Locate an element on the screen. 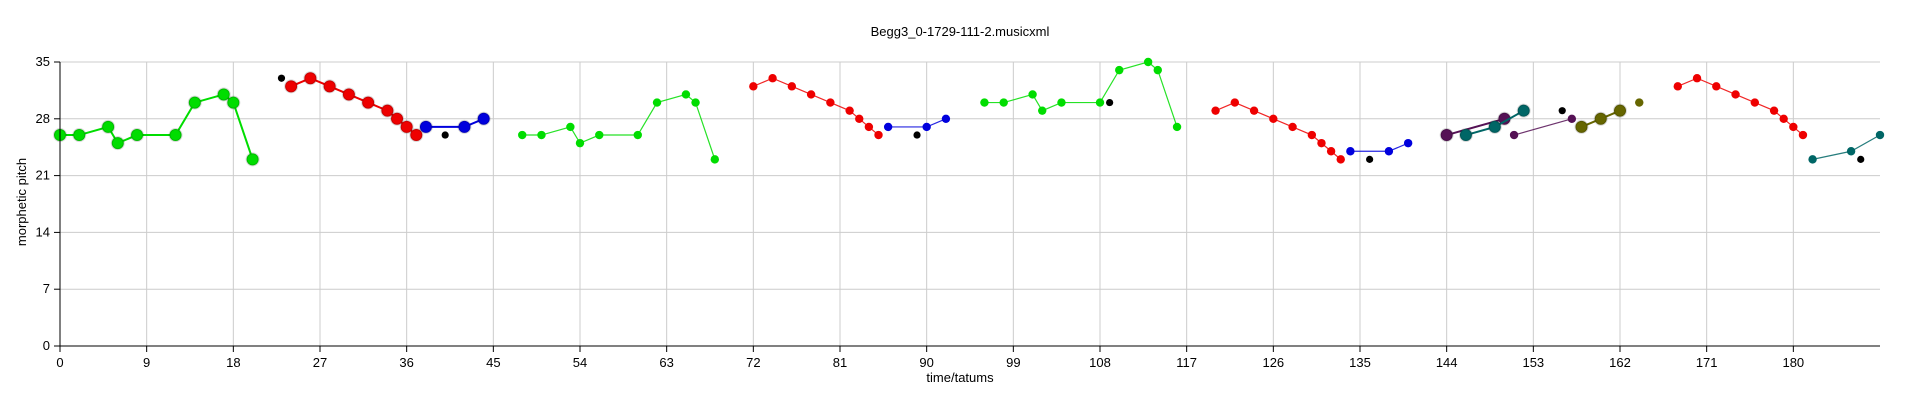 The height and width of the screenshot is (401, 1920). x-tick-label: 9 is located at coordinates (146, 362).